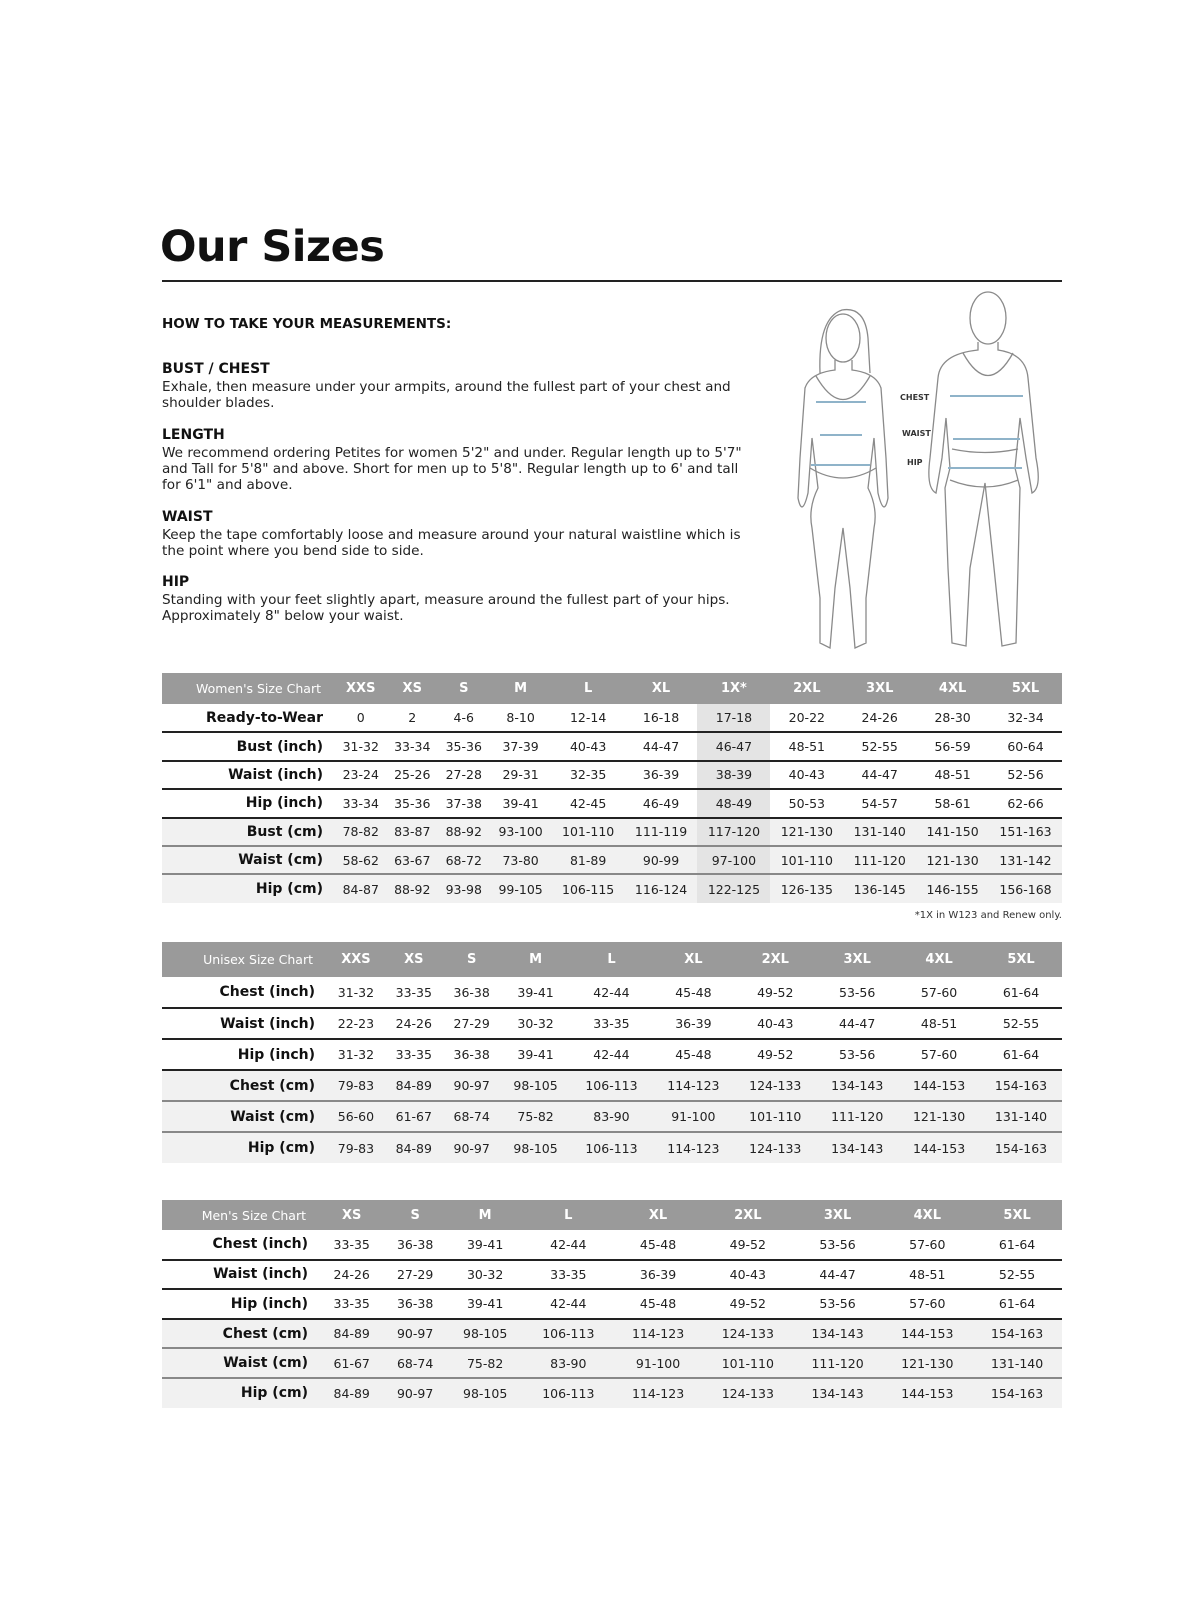  What do you see at coordinates (520, 775) in the screenshot?
I see `size-cell: 29-31` at bounding box center [520, 775].